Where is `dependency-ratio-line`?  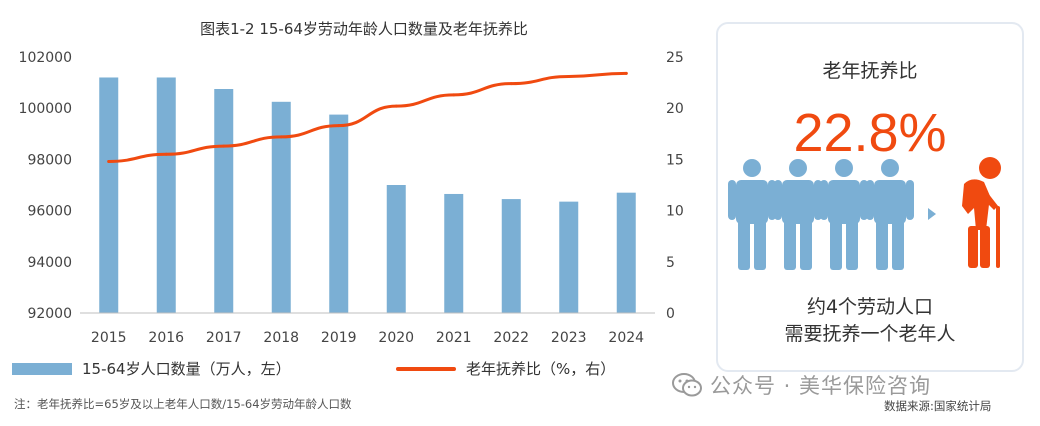
dependency-ratio-line is located at coordinates (367, 117).